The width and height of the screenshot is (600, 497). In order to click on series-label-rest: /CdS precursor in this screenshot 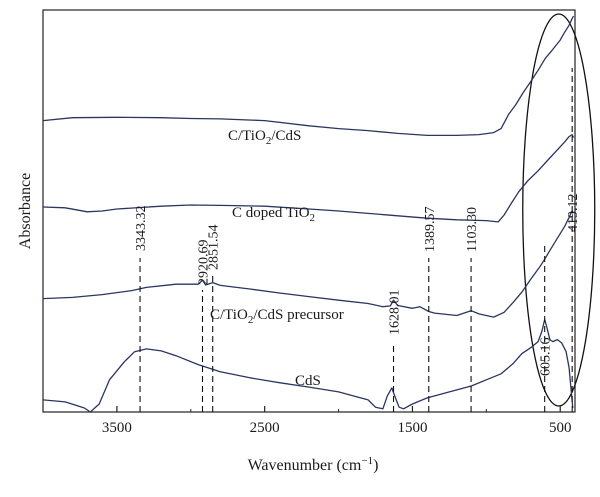, I will do `click(298, 315)`.